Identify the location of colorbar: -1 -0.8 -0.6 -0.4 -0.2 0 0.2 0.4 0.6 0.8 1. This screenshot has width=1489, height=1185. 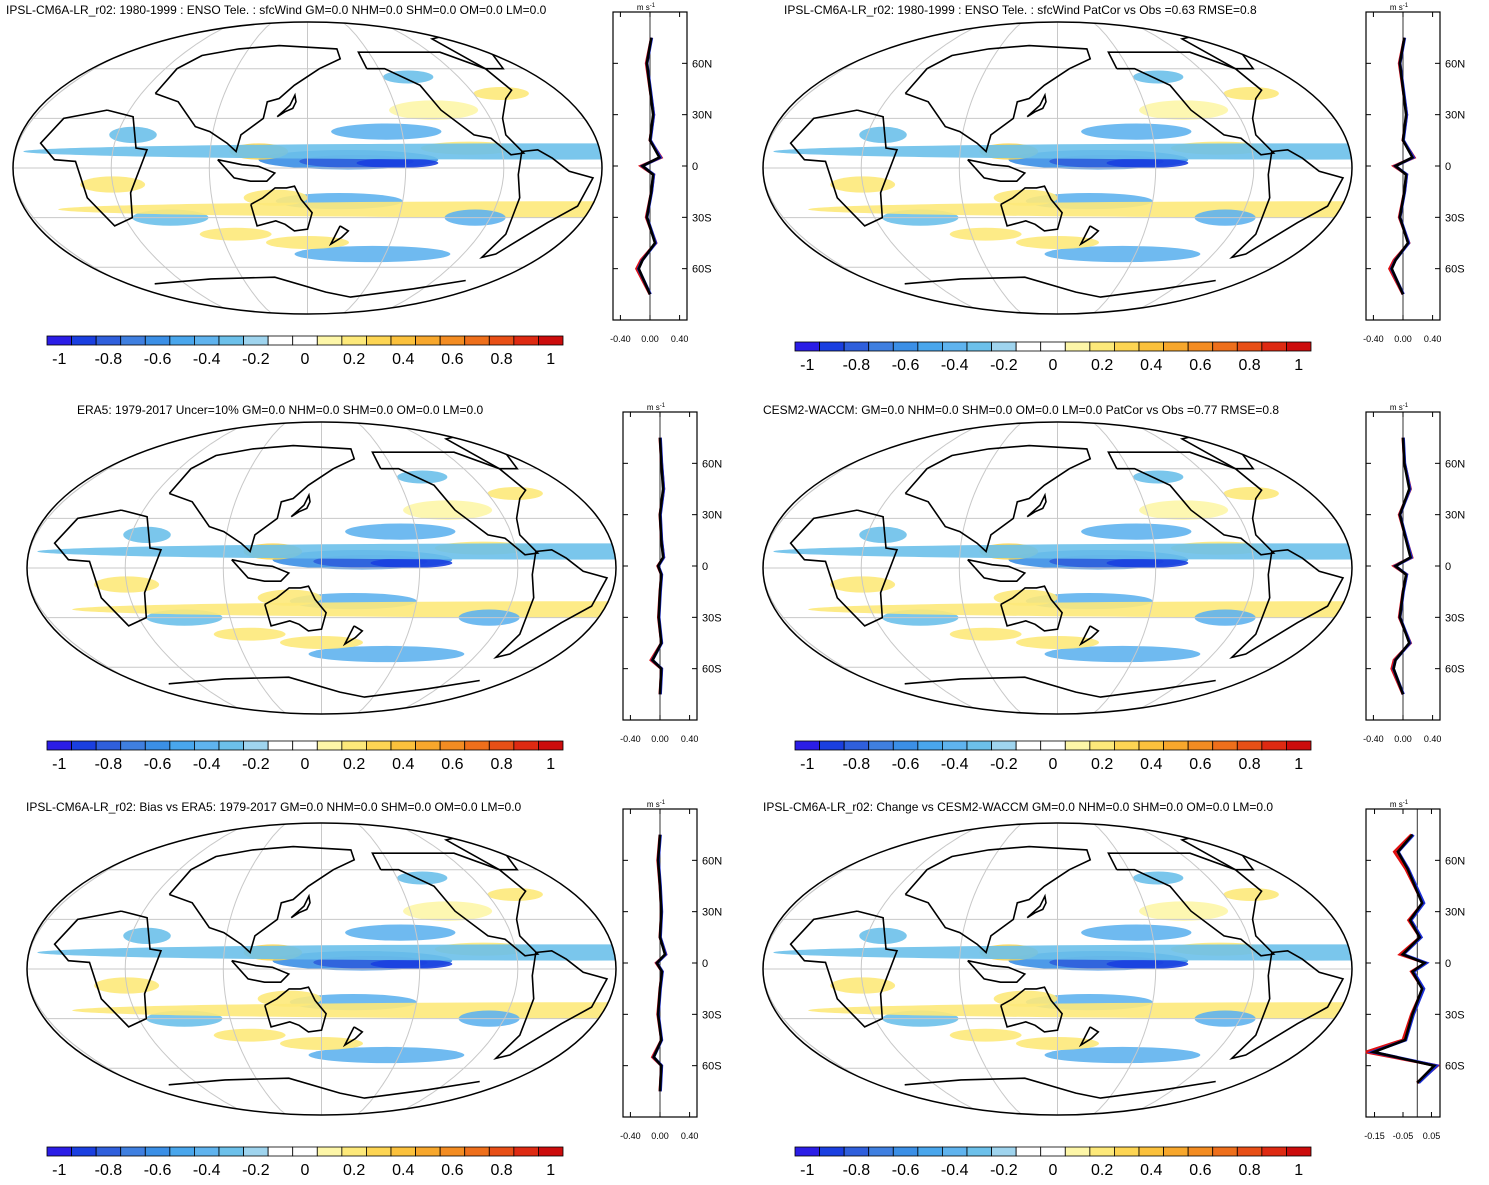
(305, 351).